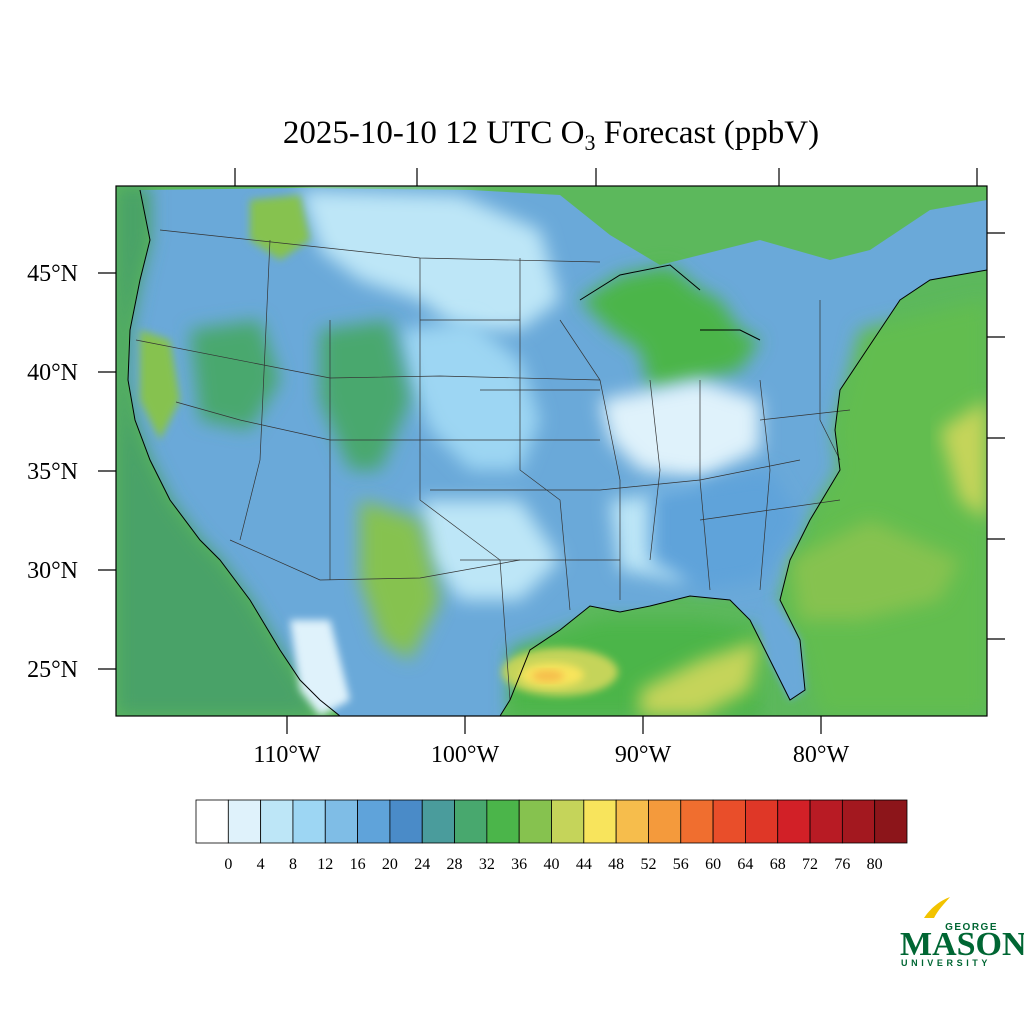 This screenshot has width=1024, height=1024. I want to click on map-title: 2025-10-10 12 UTC O3 Forecast (ppbV), so click(551, 135).